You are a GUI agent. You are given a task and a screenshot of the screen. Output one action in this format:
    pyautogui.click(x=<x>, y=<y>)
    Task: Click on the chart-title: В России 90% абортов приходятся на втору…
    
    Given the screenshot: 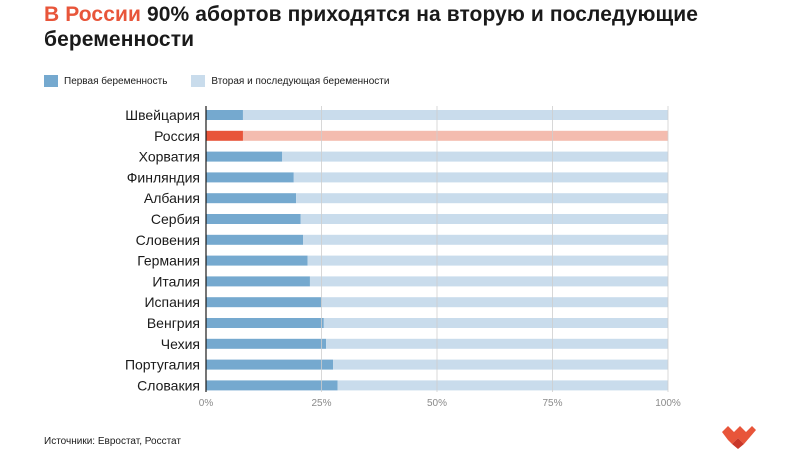 What is the action you would take?
    pyautogui.click(x=404, y=27)
    